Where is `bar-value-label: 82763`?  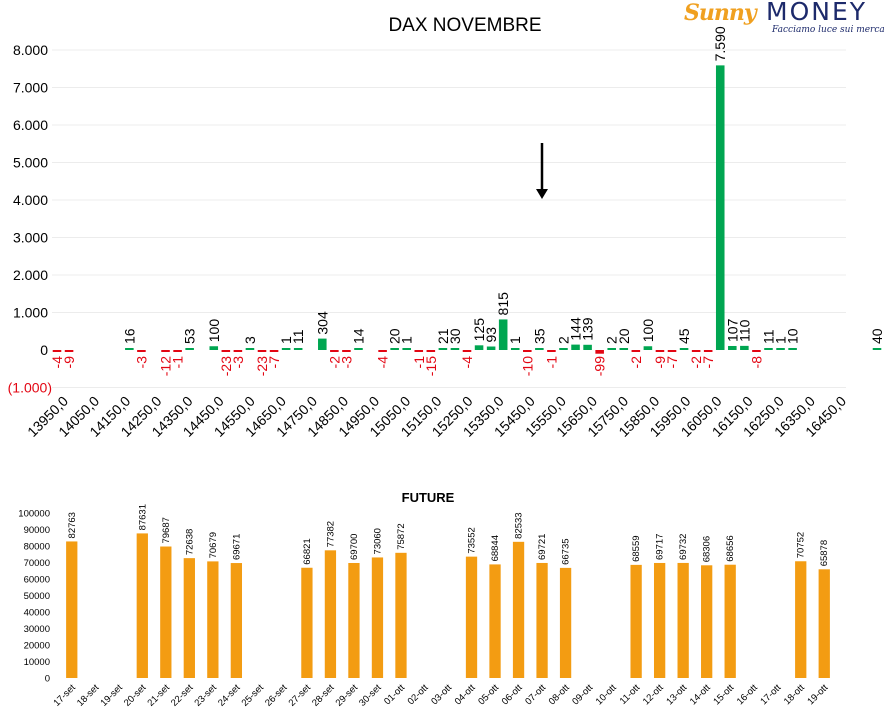
bar-value-label: 82763 is located at coordinates (72, 525).